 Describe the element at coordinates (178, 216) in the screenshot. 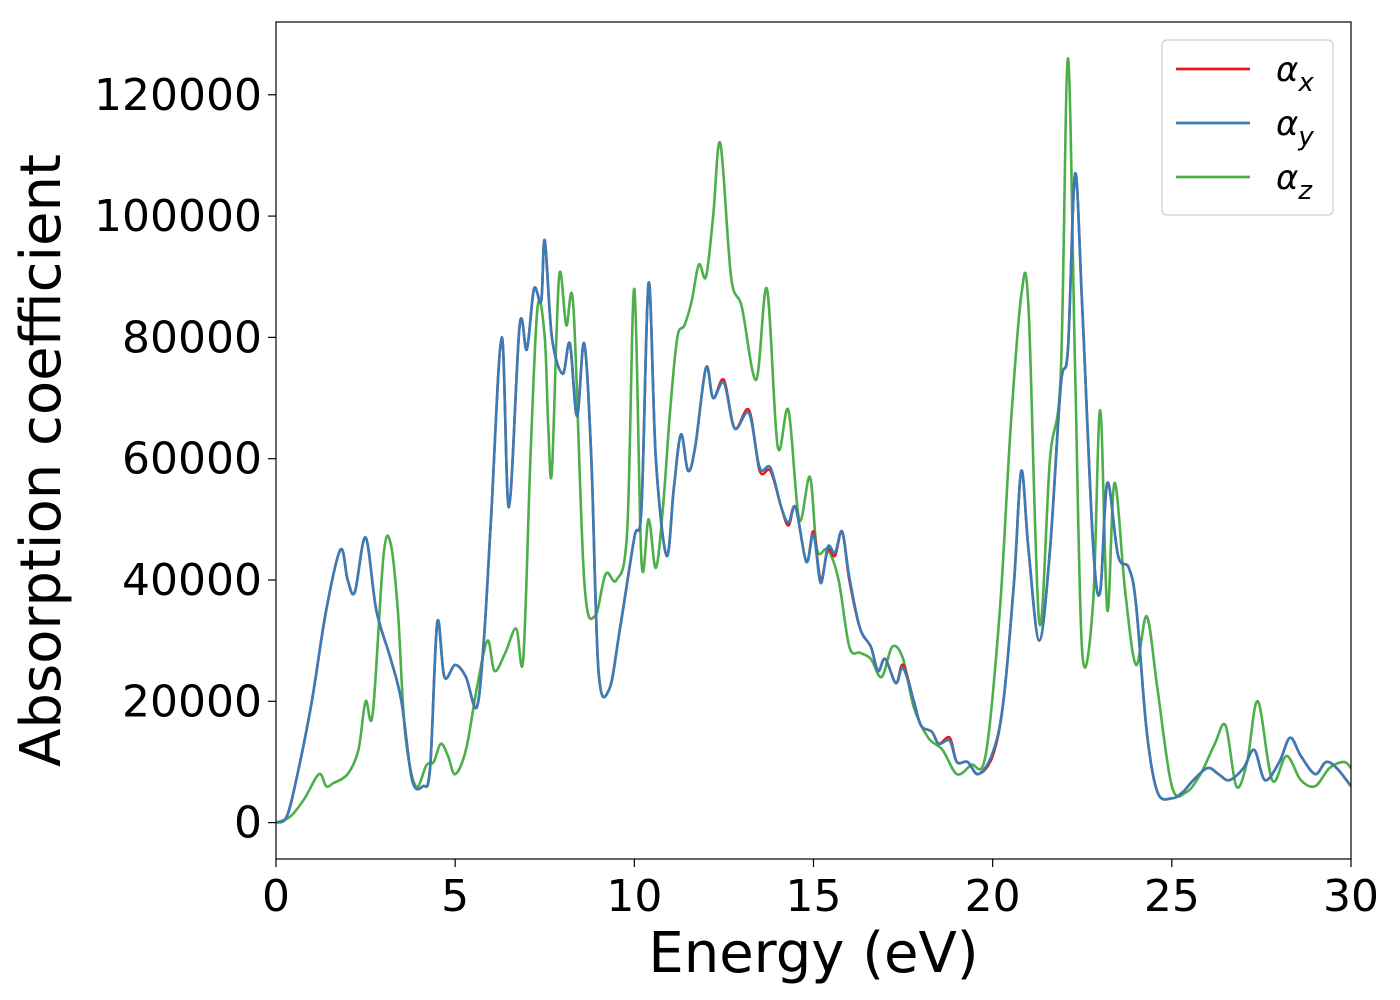

I see `y-tick-label: 100000` at that location.